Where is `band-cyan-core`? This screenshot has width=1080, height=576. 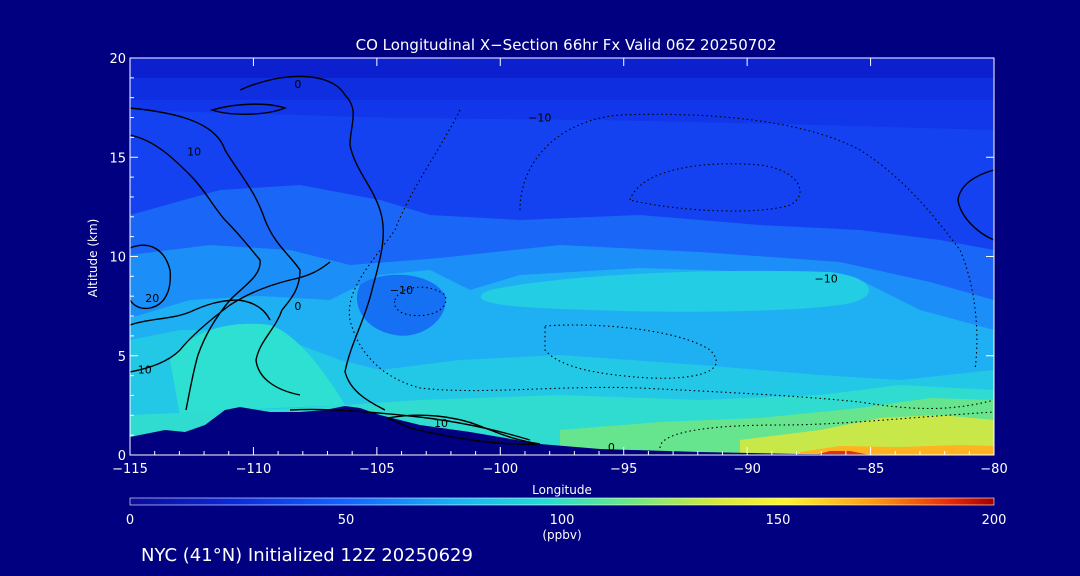
band-cyan-core is located at coordinates (674, 291).